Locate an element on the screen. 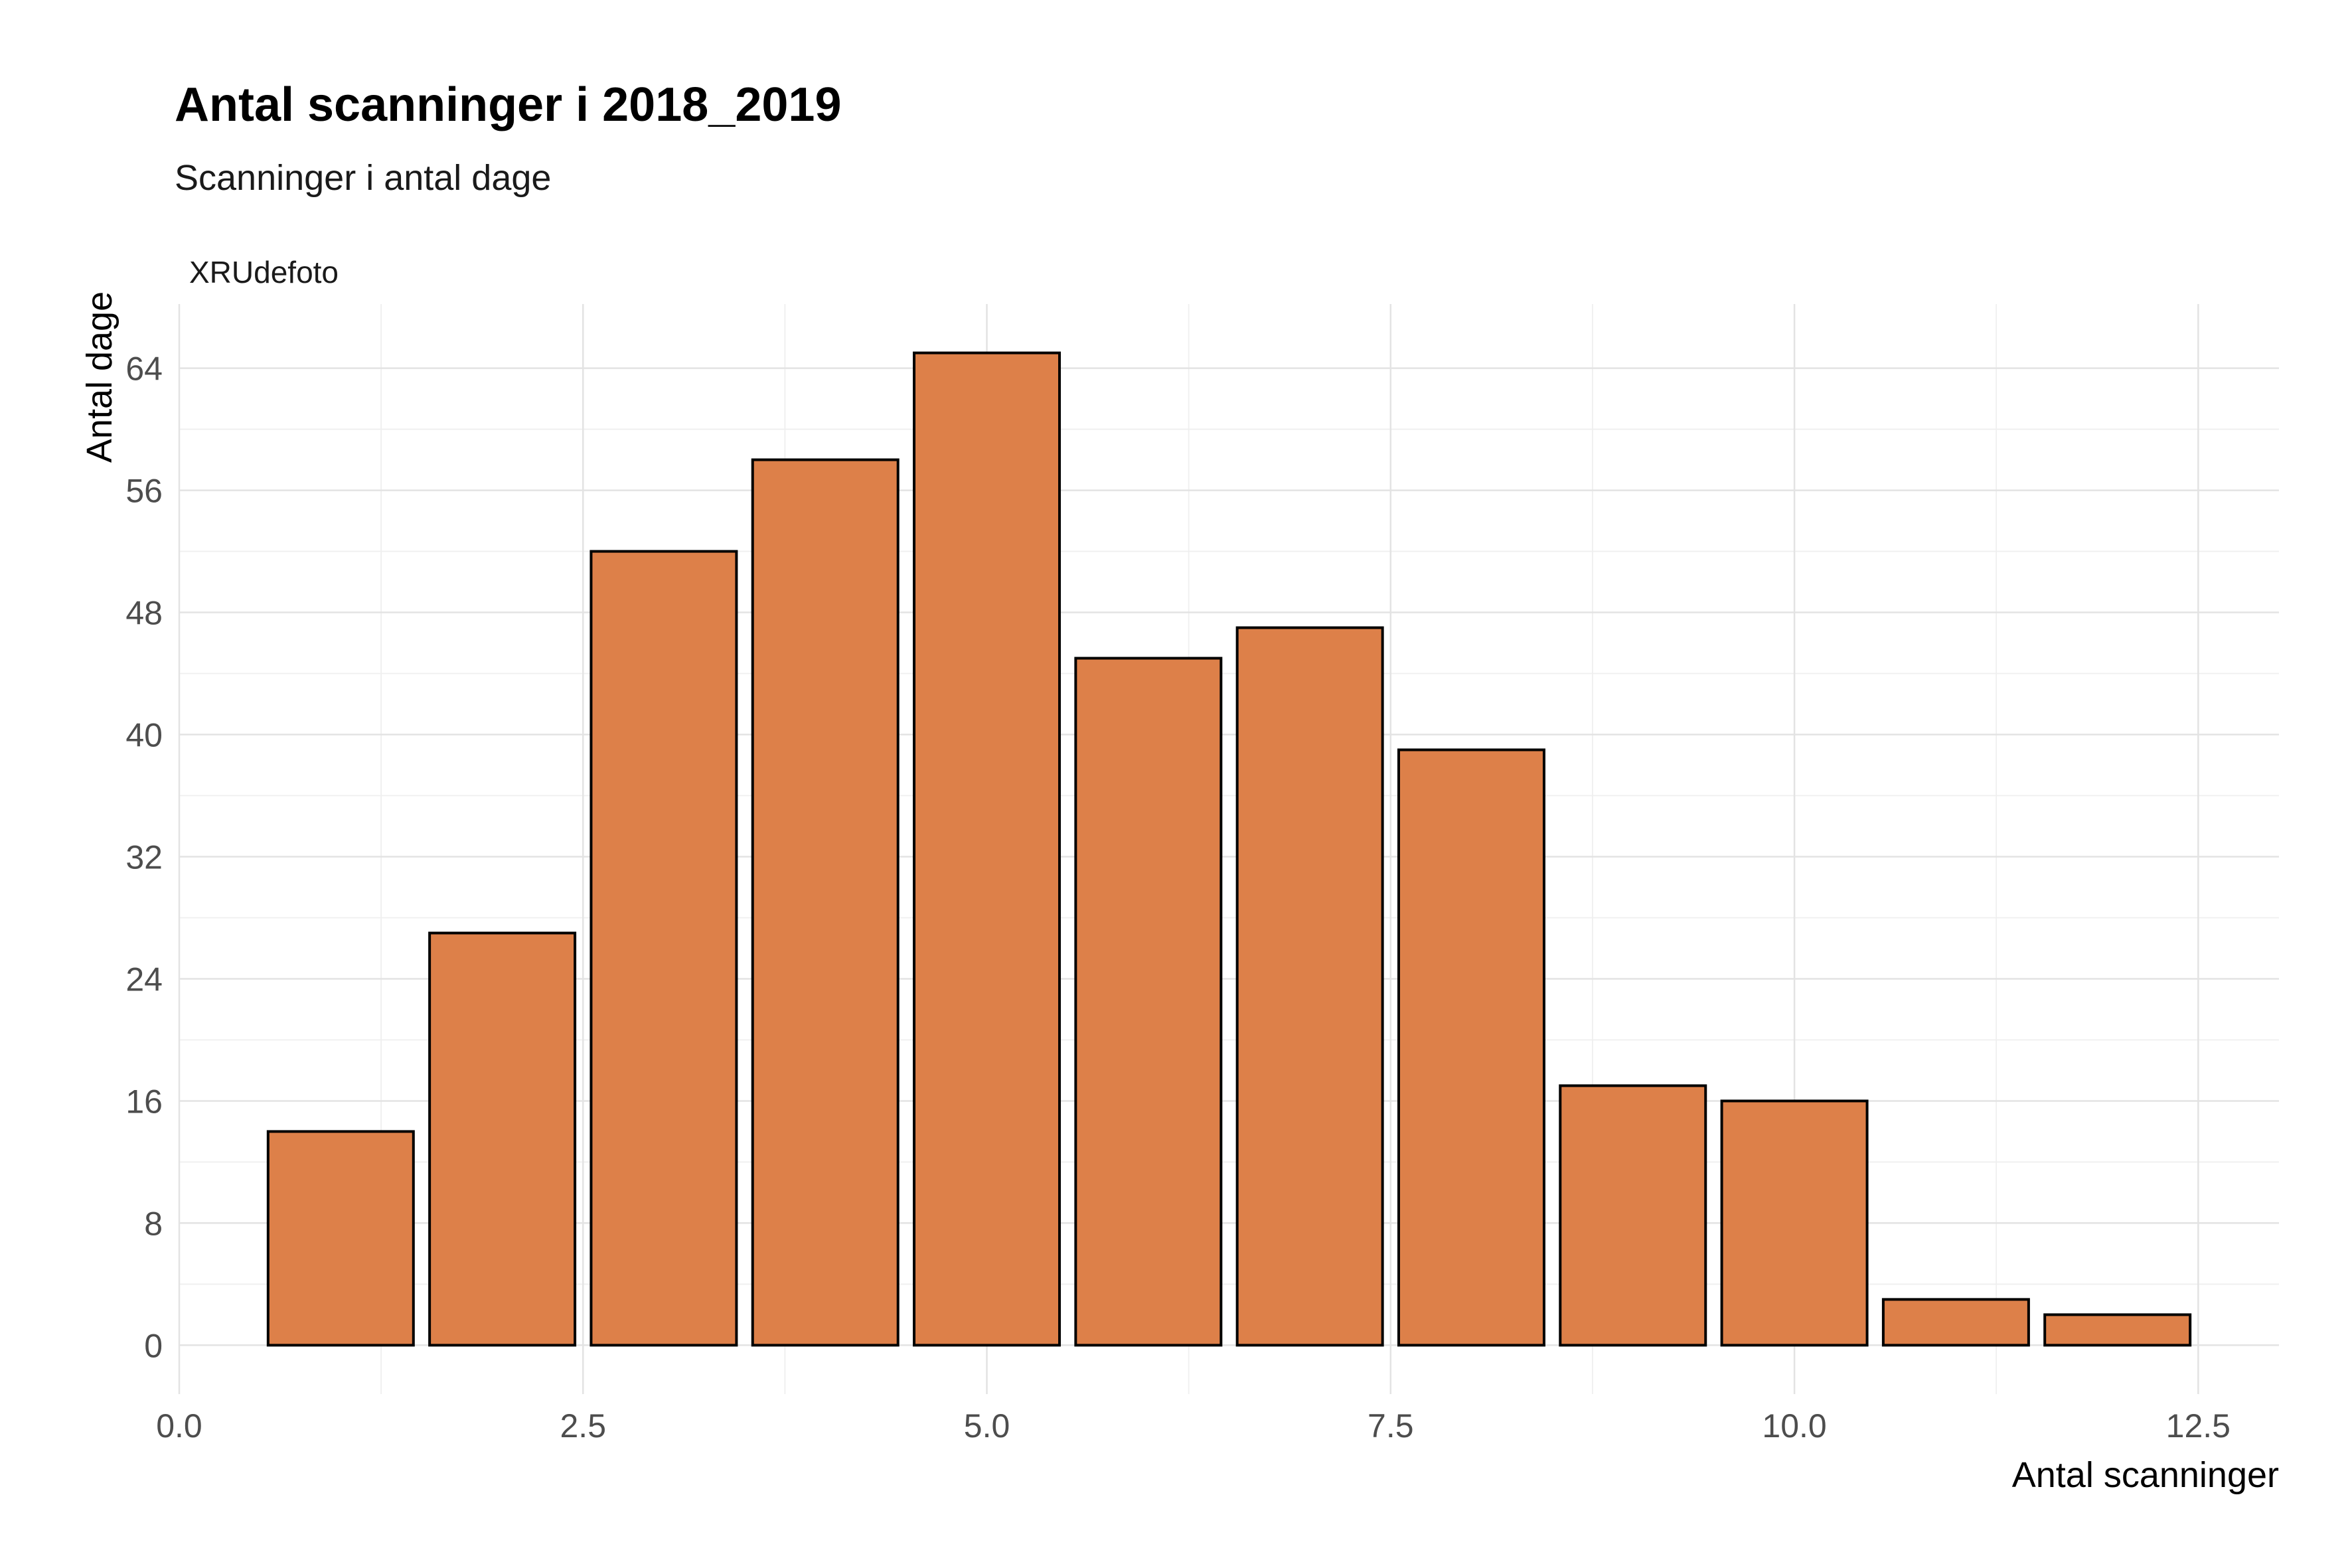  y-tick-label: 16 is located at coordinates (144, 1102).